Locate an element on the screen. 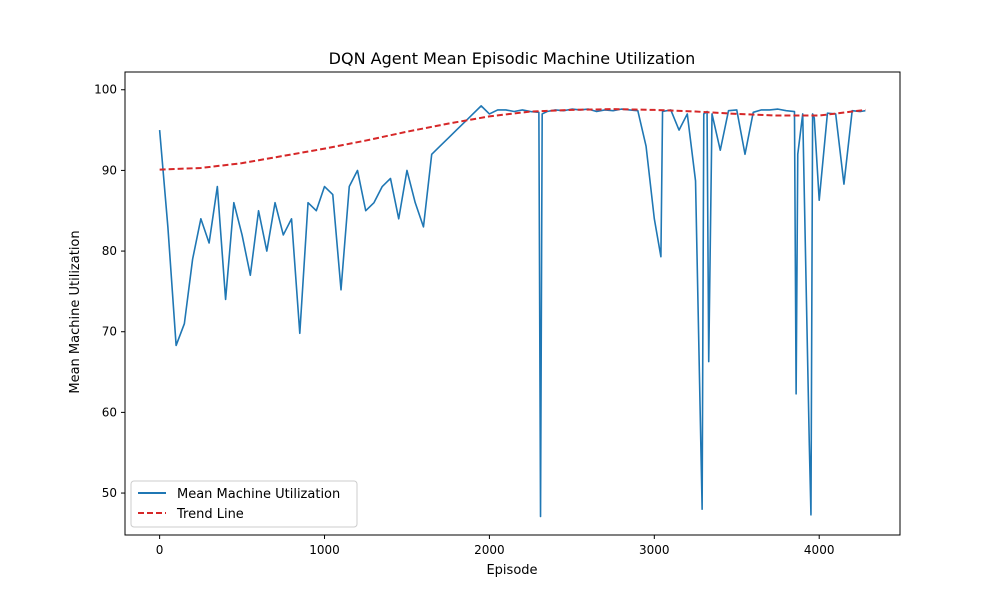  legend-box is located at coordinates (244, 504).